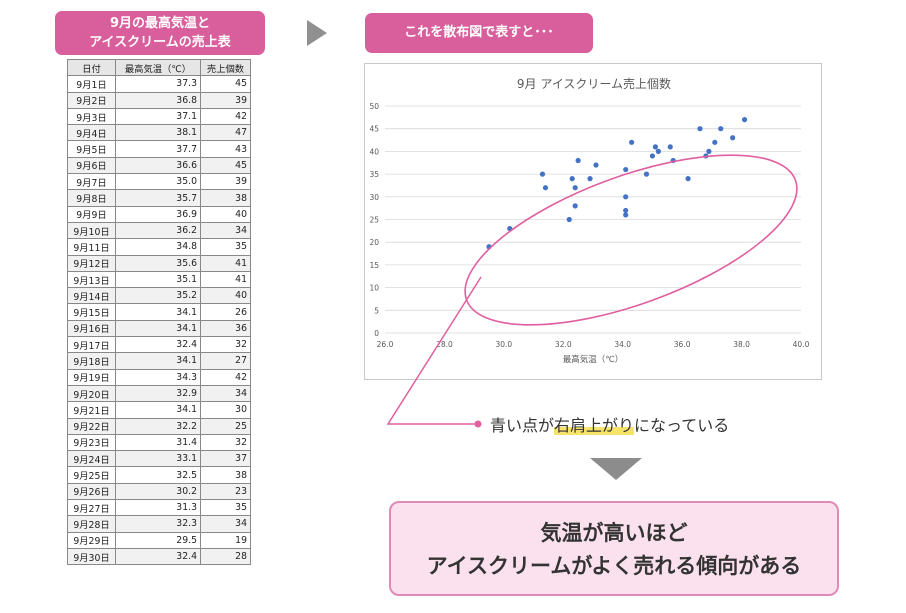  I want to click on table-row: 9月1日 37.3 45, so click(159, 84).